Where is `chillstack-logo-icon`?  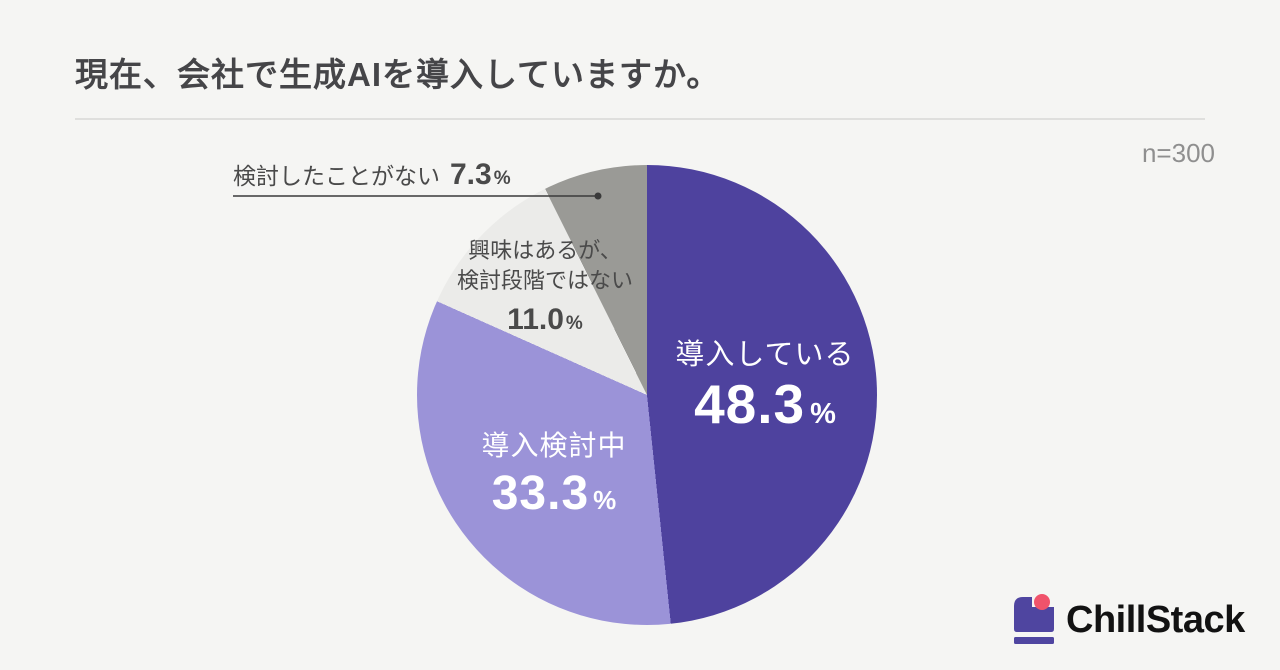
chillstack-logo-icon is located at coordinates (1034, 619).